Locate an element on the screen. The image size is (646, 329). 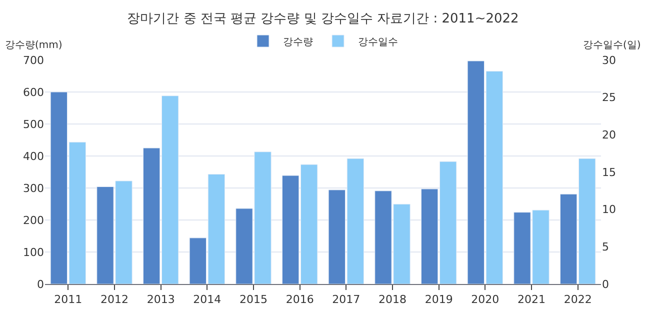
y2-tick-label: 0 is located at coordinates (605, 284).